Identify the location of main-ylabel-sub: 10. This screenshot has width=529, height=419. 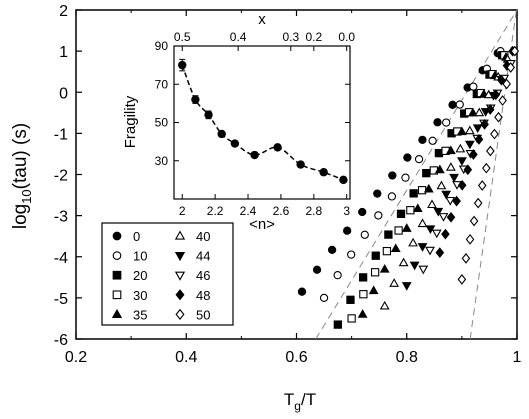
(26, 196).